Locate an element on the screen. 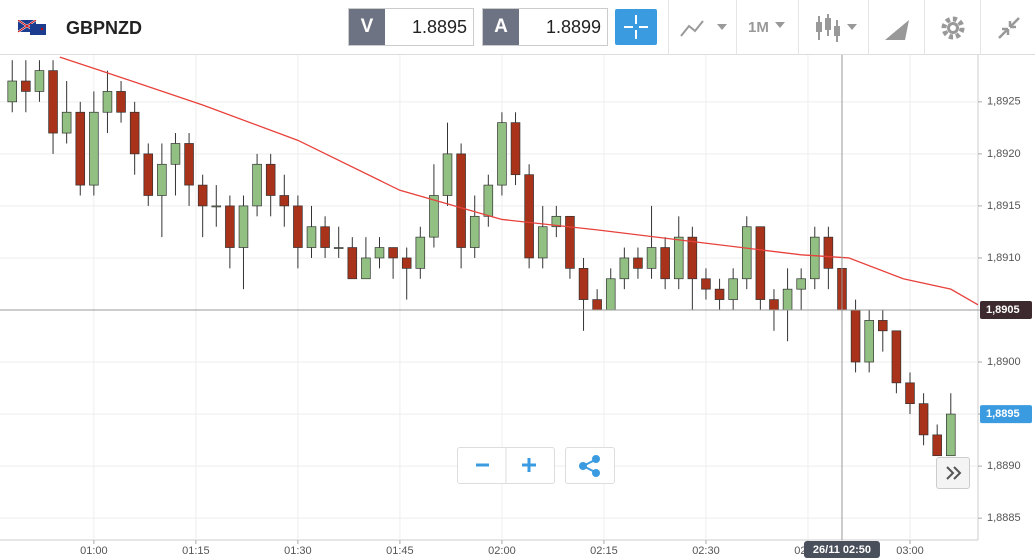 The width and height of the screenshot is (1035, 558). crosshair-button is located at coordinates (636, 27).